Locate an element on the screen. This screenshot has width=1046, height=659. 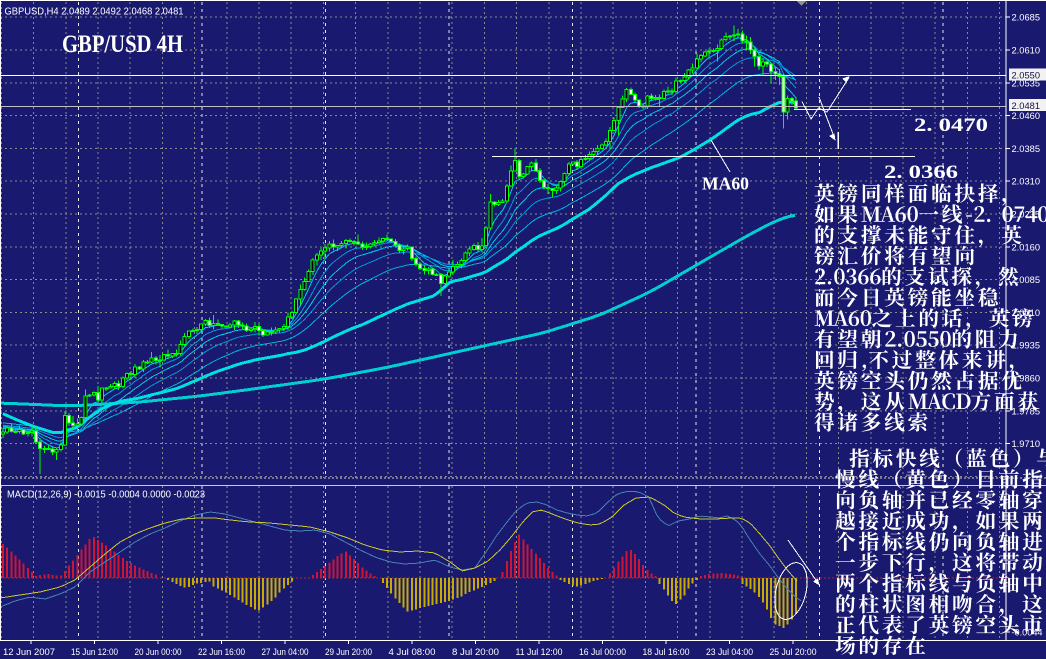
svg-text: 20 Jun 00:00 is located at coordinates (158, 652).